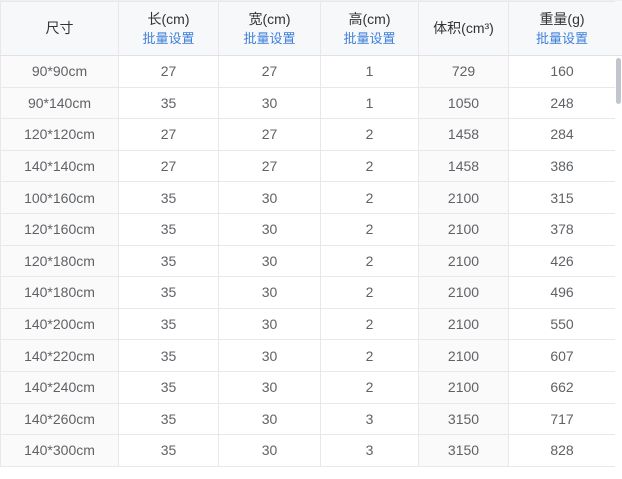  What do you see at coordinates (463, 166) in the screenshot?
I see `cell-volume: 1458` at bounding box center [463, 166].